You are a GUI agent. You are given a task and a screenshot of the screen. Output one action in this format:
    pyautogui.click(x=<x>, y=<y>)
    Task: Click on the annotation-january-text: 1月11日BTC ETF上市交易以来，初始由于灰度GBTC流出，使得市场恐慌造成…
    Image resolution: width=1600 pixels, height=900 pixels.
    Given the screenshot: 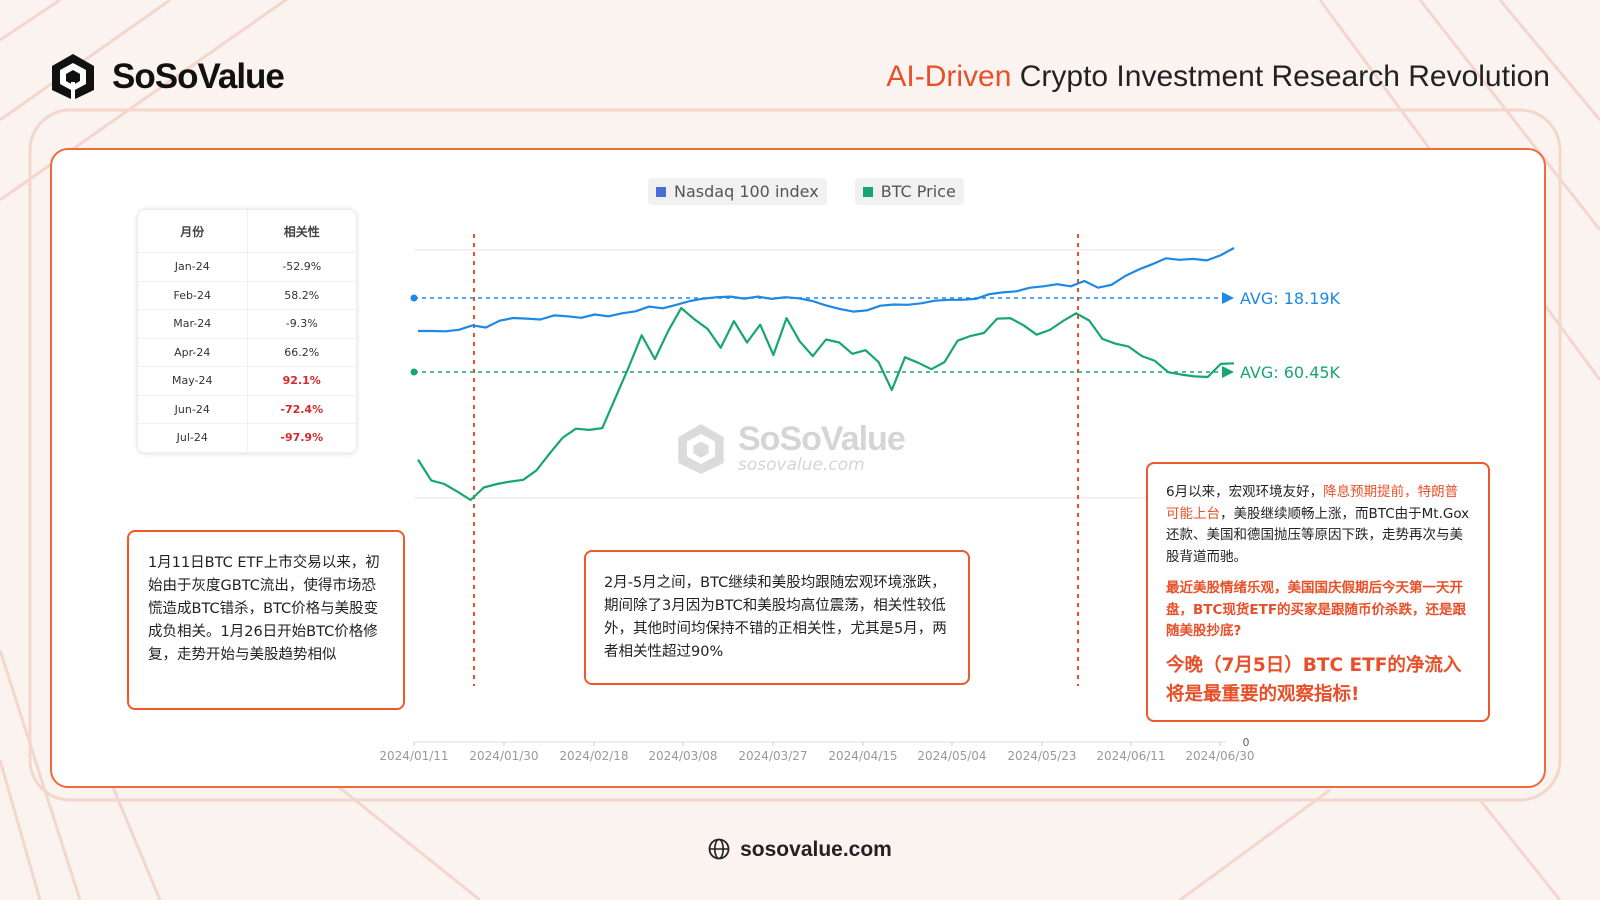 What is the action you would take?
    pyautogui.click(x=264, y=609)
    